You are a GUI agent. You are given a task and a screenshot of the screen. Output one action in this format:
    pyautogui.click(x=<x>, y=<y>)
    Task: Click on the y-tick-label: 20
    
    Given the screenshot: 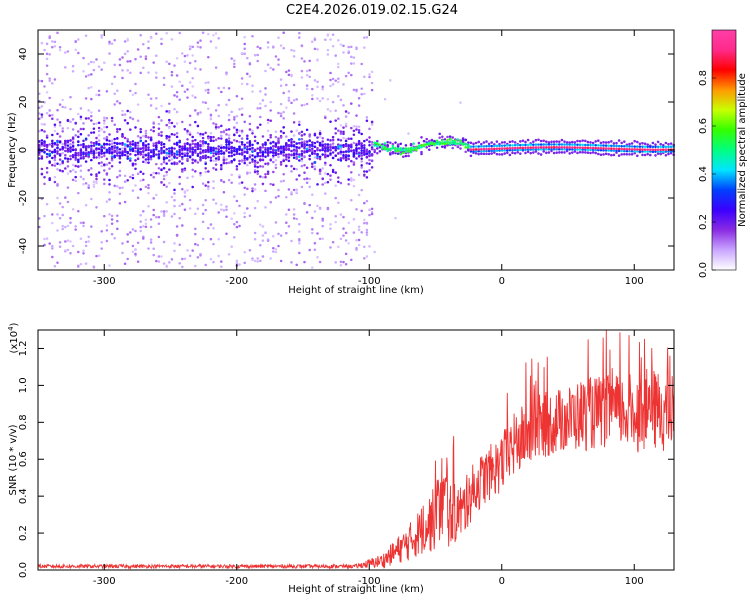 What is the action you would take?
    pyautogui.click(x=23, y=102)
    